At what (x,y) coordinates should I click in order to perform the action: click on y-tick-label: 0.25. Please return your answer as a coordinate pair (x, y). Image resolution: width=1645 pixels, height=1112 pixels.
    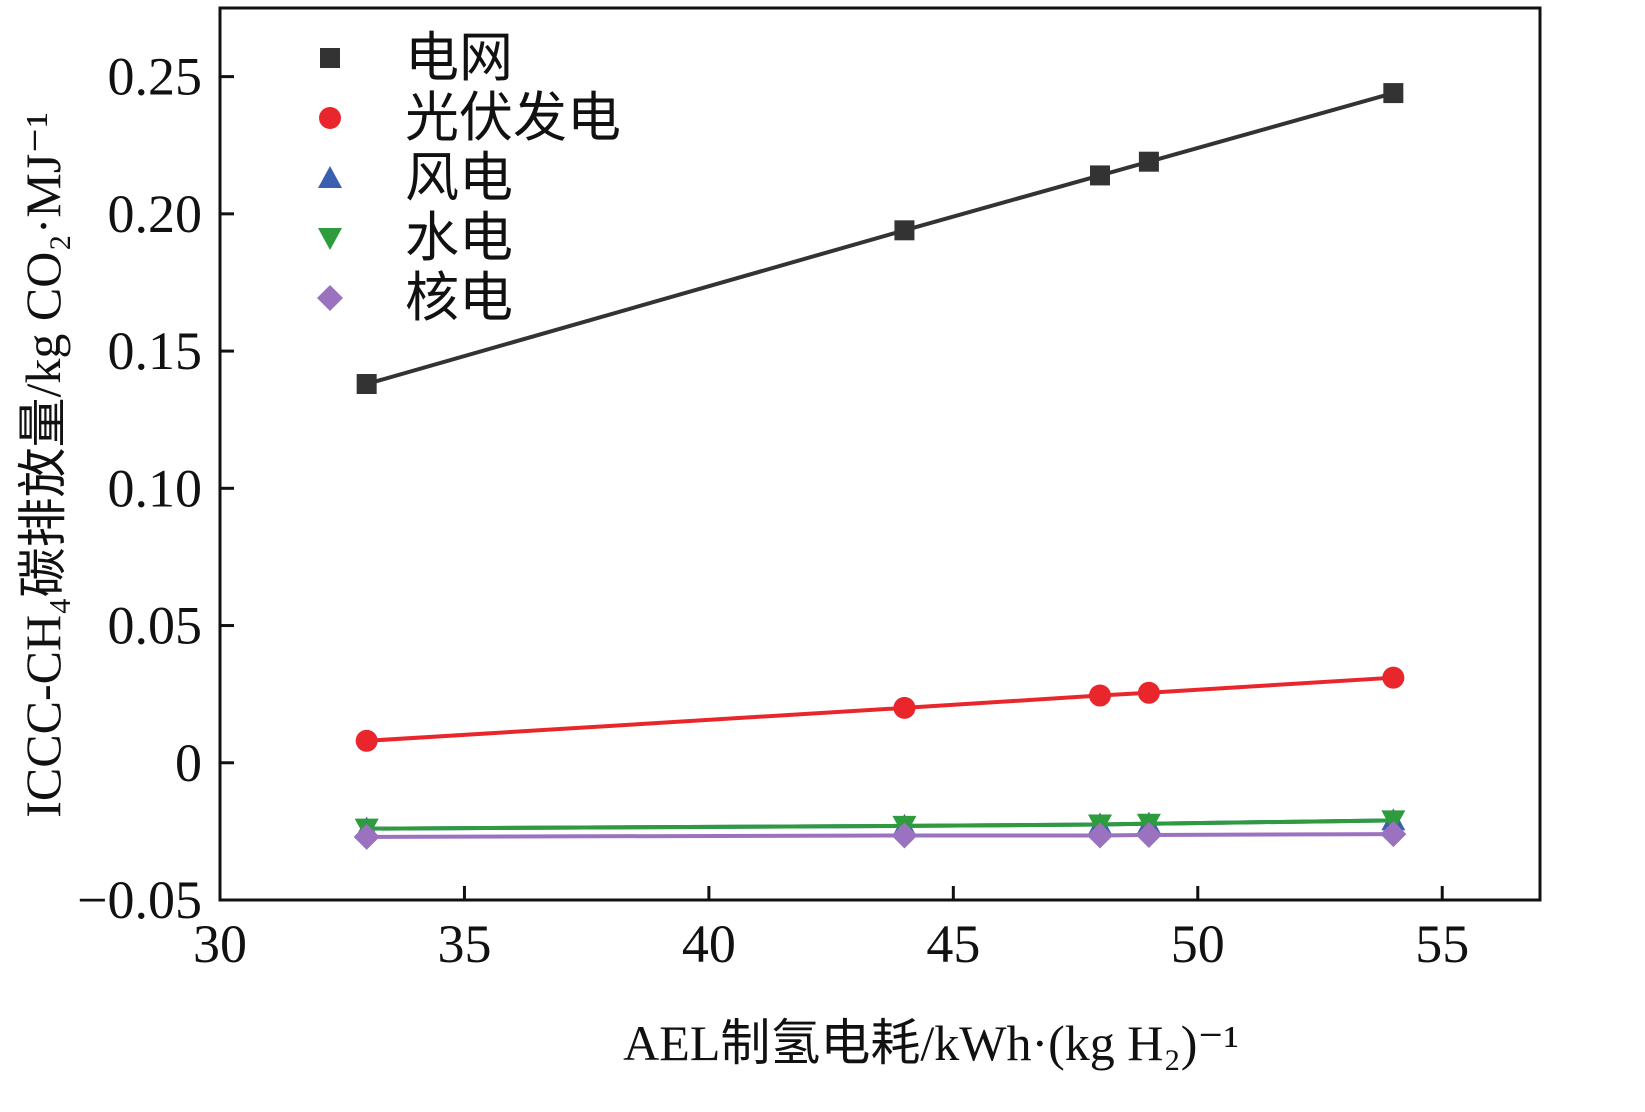
    Looking at the image, I should click on (155, 77).